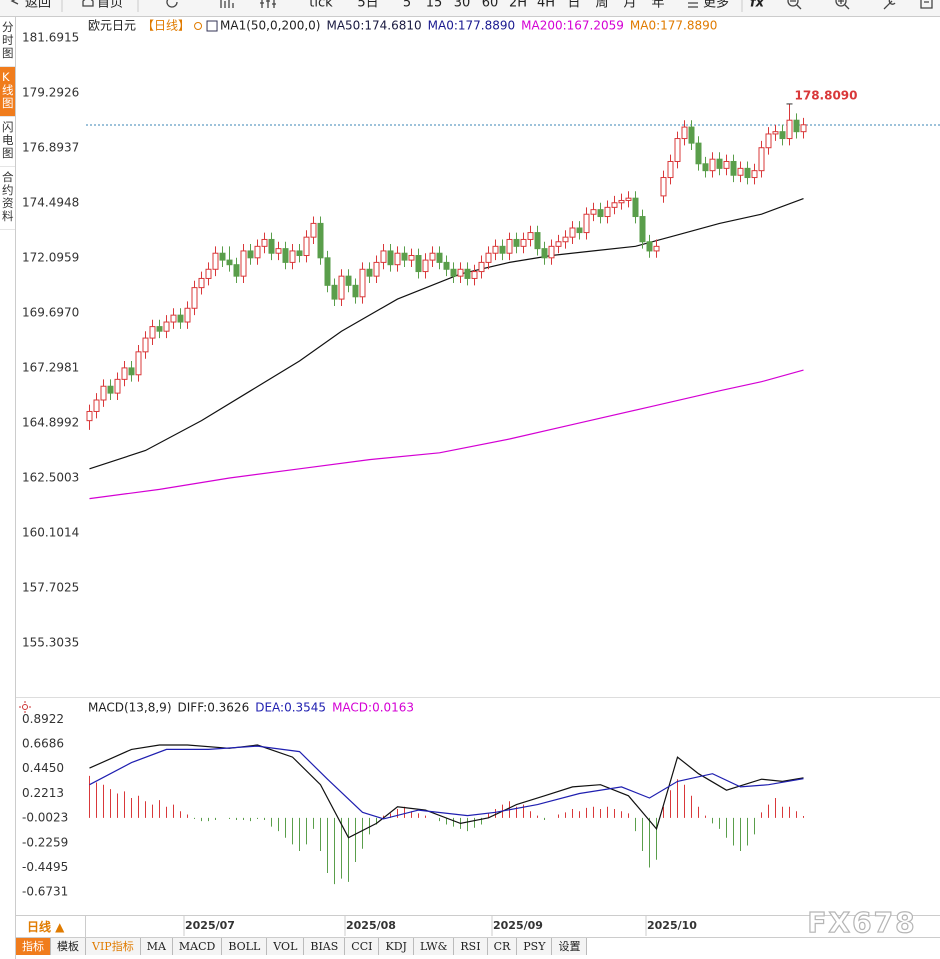 Image resolution: width=940 pixels, height=959 pixels. I want to click on sidebar-tab: 分时图, so click(7, 42).